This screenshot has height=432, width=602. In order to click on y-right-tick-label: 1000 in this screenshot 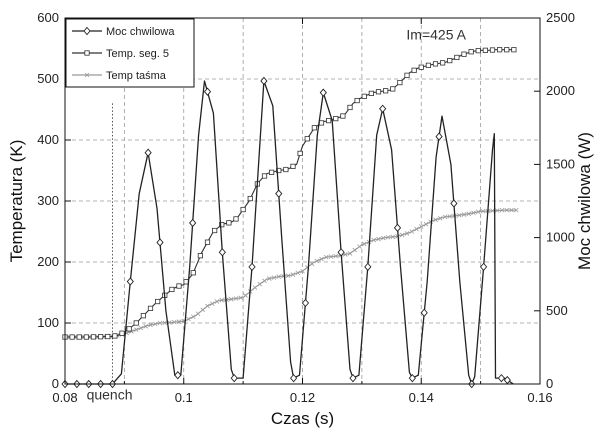, I will do `click(560, 237)`.